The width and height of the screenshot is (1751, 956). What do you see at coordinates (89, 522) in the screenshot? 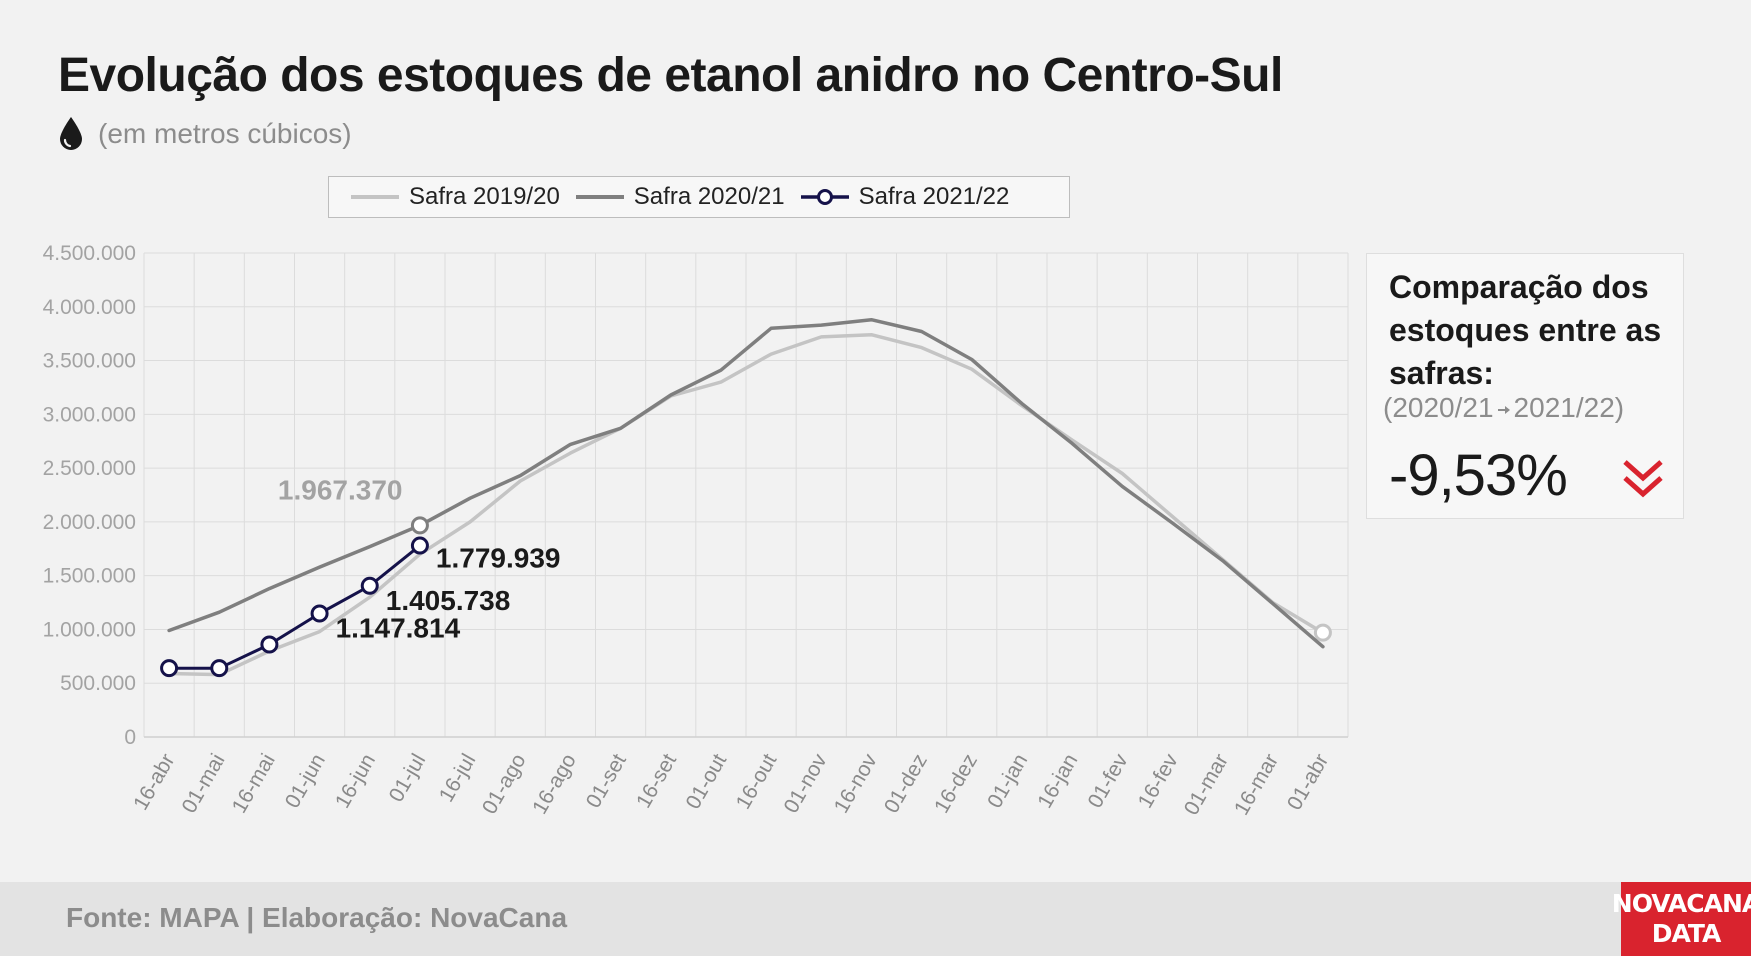
I see `y-tick-label: 2.000.000` at bounding box center [89, 522].